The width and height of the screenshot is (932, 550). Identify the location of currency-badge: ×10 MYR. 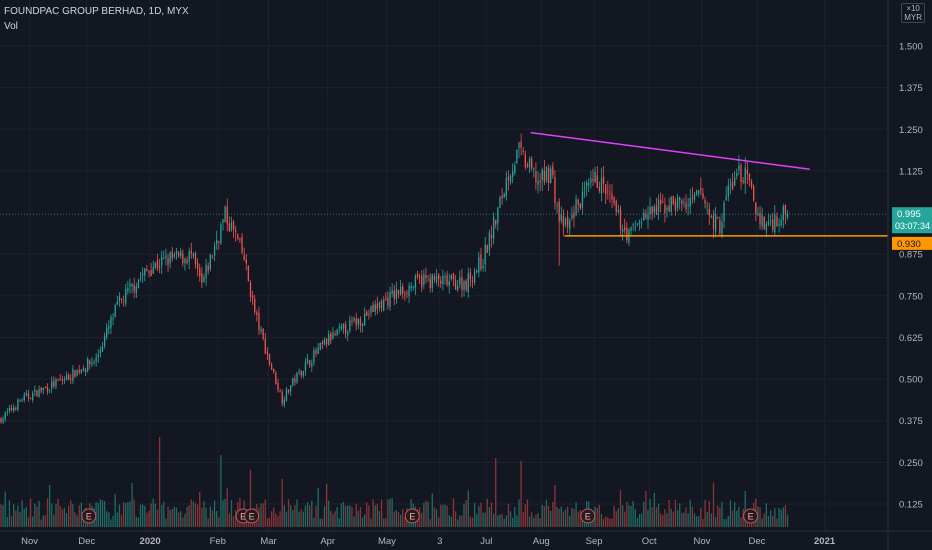
(913, 13).